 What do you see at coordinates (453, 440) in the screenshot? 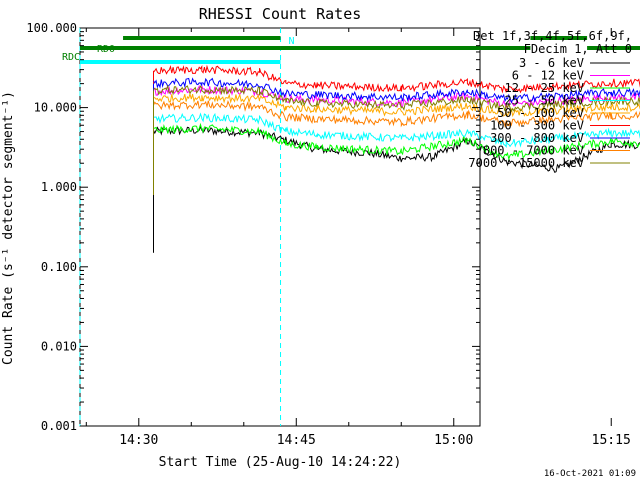
I see `x-tick-label: 15:00` at bounding box center [453, 440].